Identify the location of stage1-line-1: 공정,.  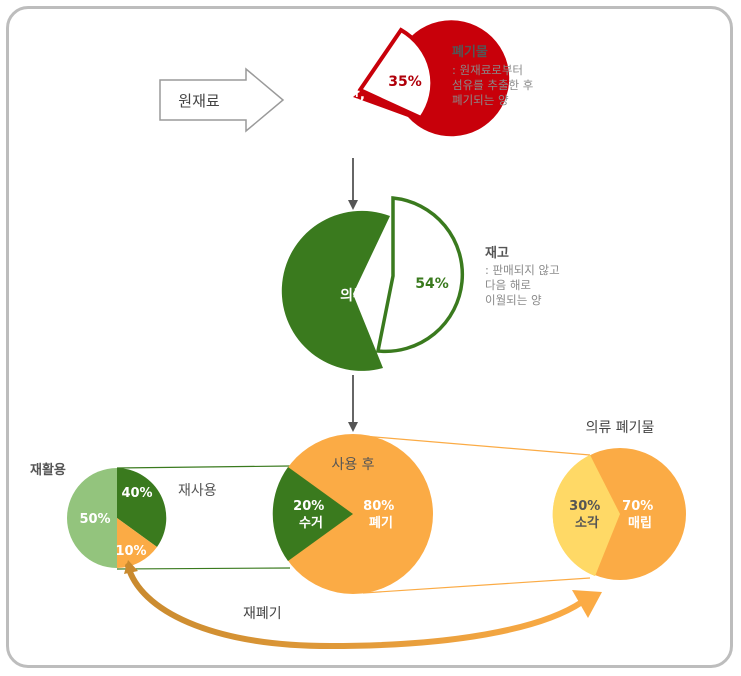
(349, 76).